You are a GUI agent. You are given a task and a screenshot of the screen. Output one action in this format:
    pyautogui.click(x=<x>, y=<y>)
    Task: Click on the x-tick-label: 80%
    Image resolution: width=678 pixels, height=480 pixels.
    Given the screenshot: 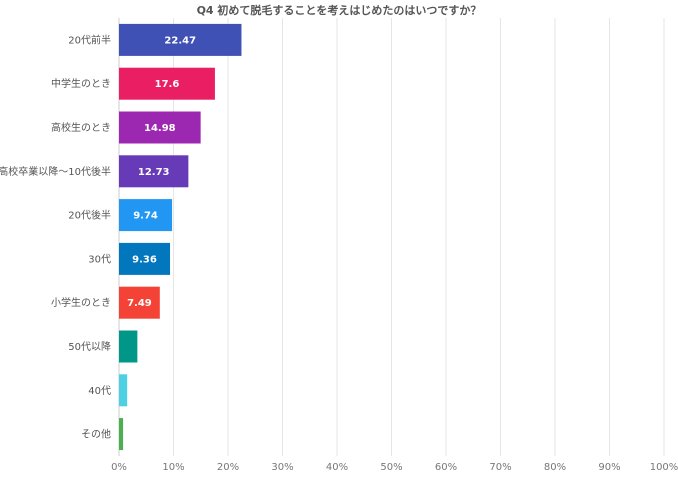 What is the action you would take?
    pyautogui.click(x=555, y=467)
    